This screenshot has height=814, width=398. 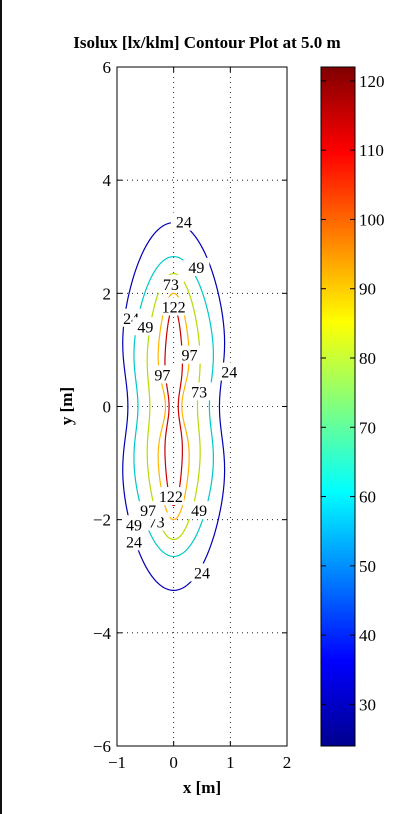 What do you see at coordinates (107, 180) in the screenshot?
I see `y-tick-label: 4` at bounding box center [107, 180].